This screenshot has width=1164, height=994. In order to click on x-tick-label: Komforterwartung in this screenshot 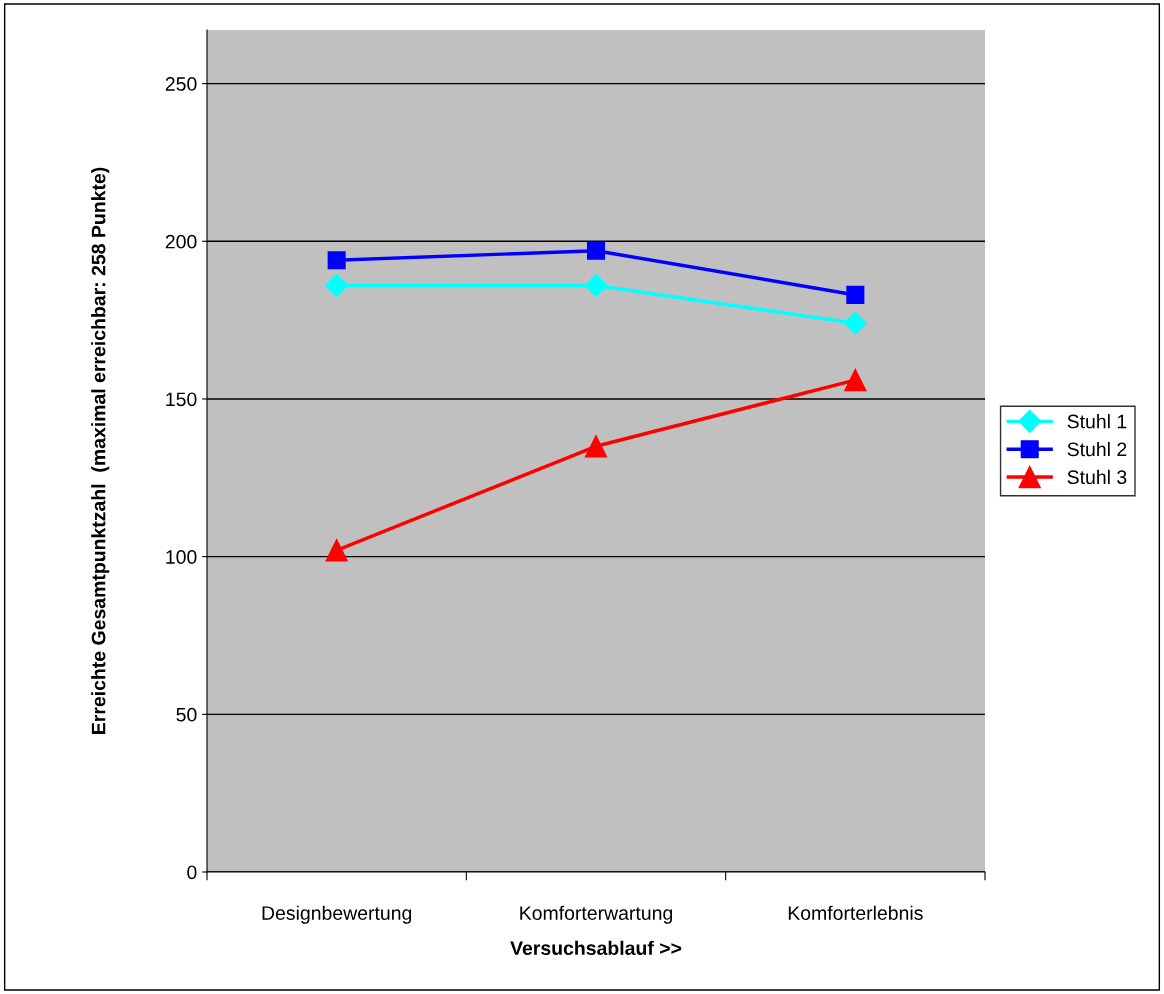, I will do `click(596, 914)`.